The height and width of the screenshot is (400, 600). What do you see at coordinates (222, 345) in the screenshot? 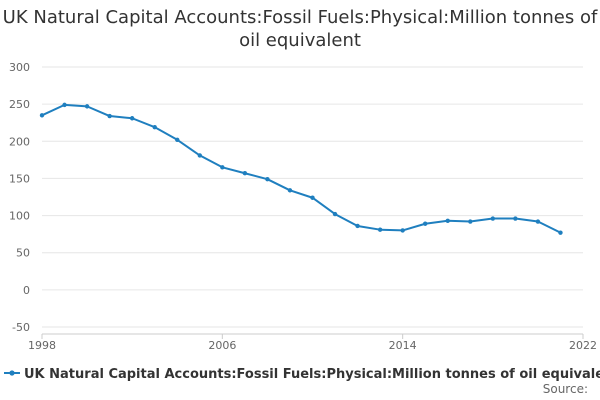
I see `x-tick-label: 2006` at bounding box center [222, 345].